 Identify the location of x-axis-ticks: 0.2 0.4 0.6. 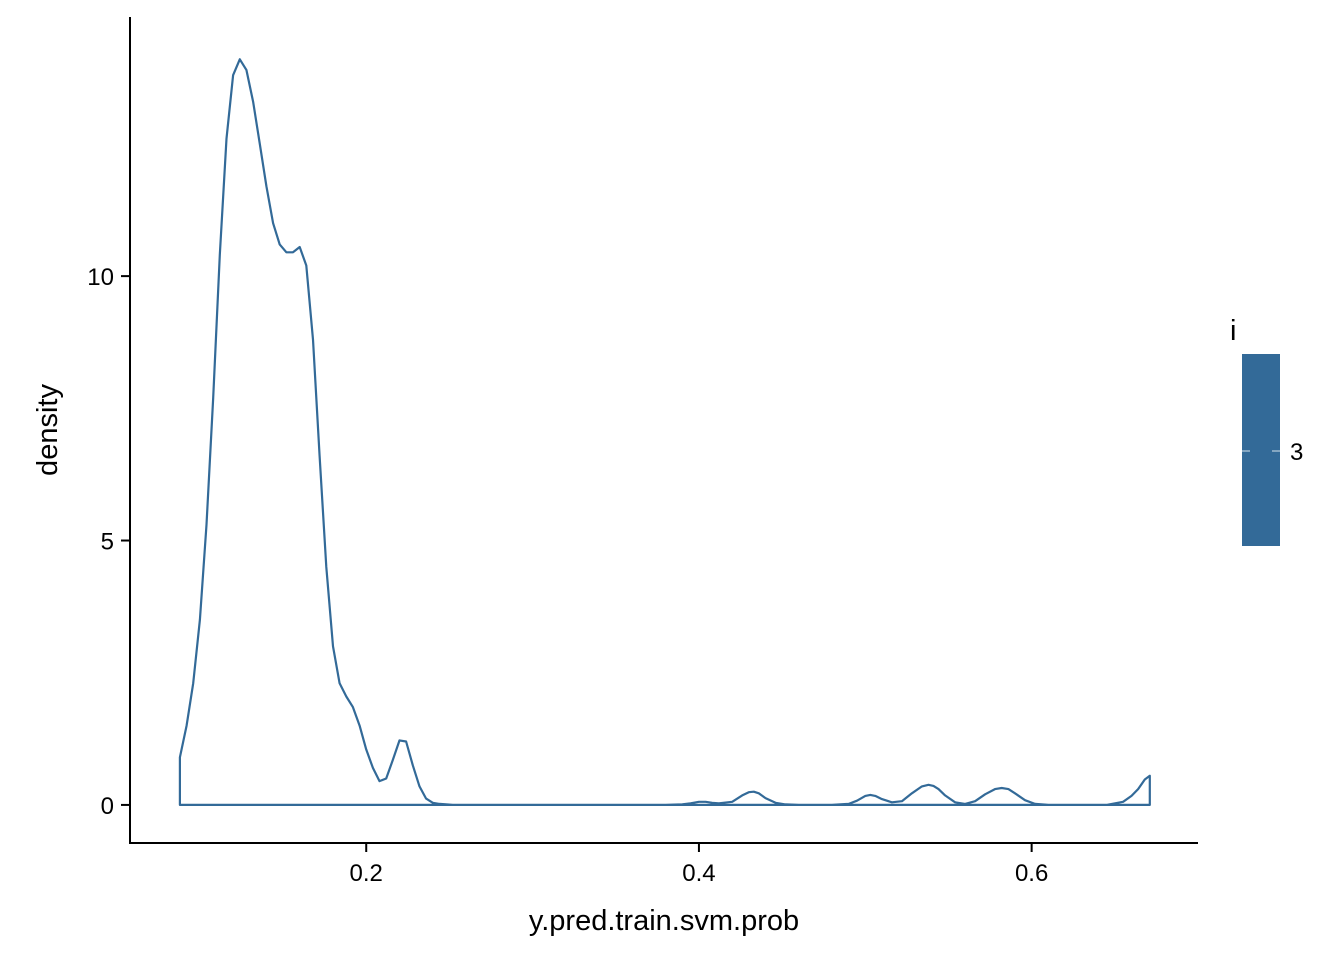
(699, 865).